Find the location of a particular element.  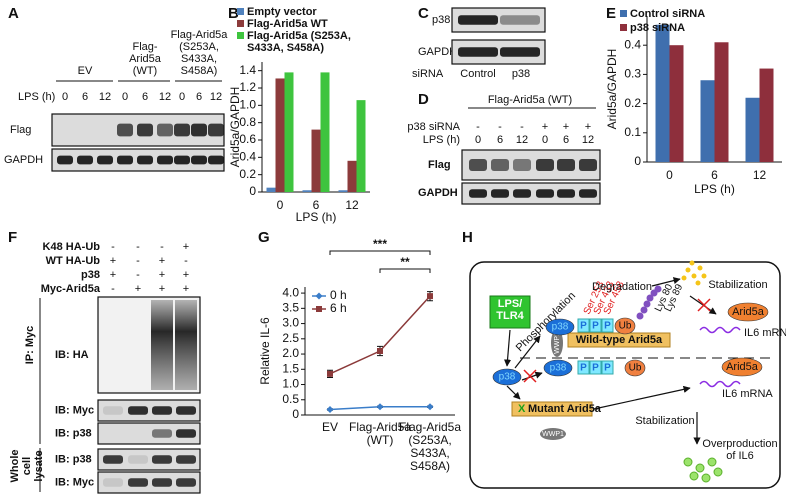

y-tick-label: 0.4 is located at coordinates (247, 157).